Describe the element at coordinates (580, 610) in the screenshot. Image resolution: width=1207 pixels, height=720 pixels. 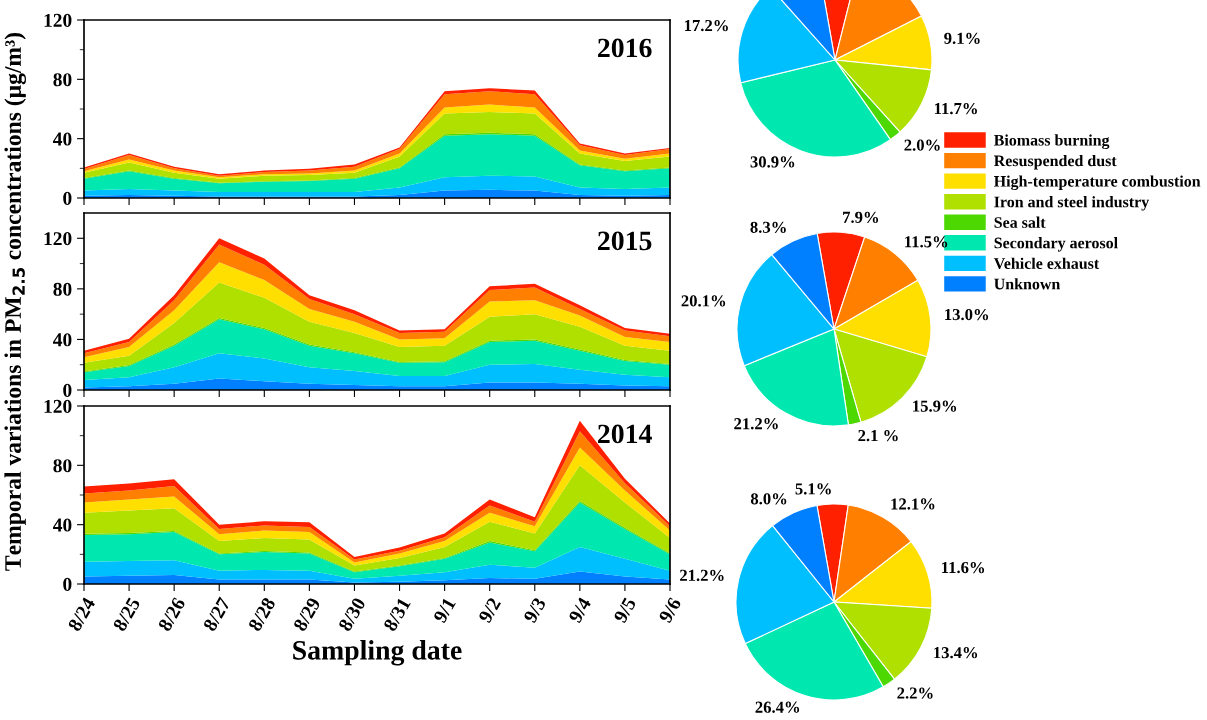
I see `x-tick-label: 9/4` at that location.